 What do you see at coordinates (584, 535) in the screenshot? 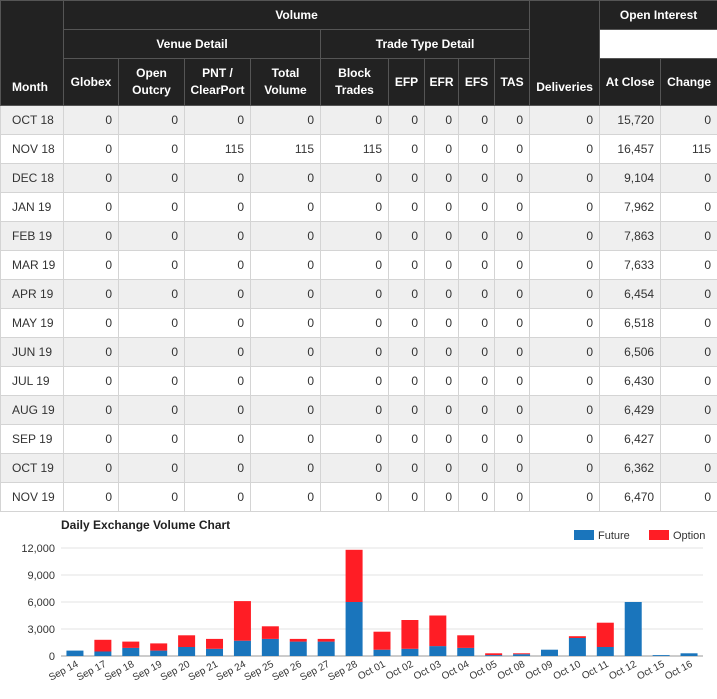
I see `legend-swatch-future` at bounding box center [584, 535].